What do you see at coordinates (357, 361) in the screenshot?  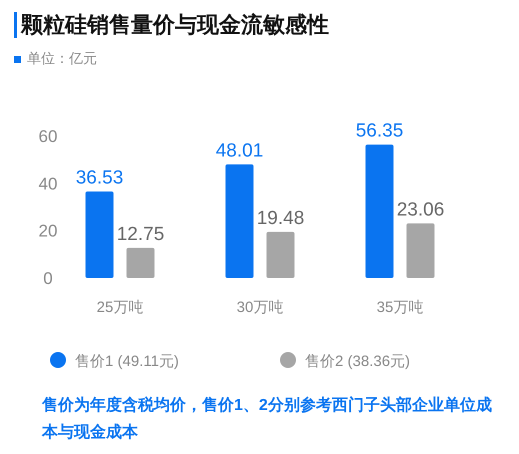 I see `legend-label: 售价2 (38.36元)` at bounding box center [357, 361].